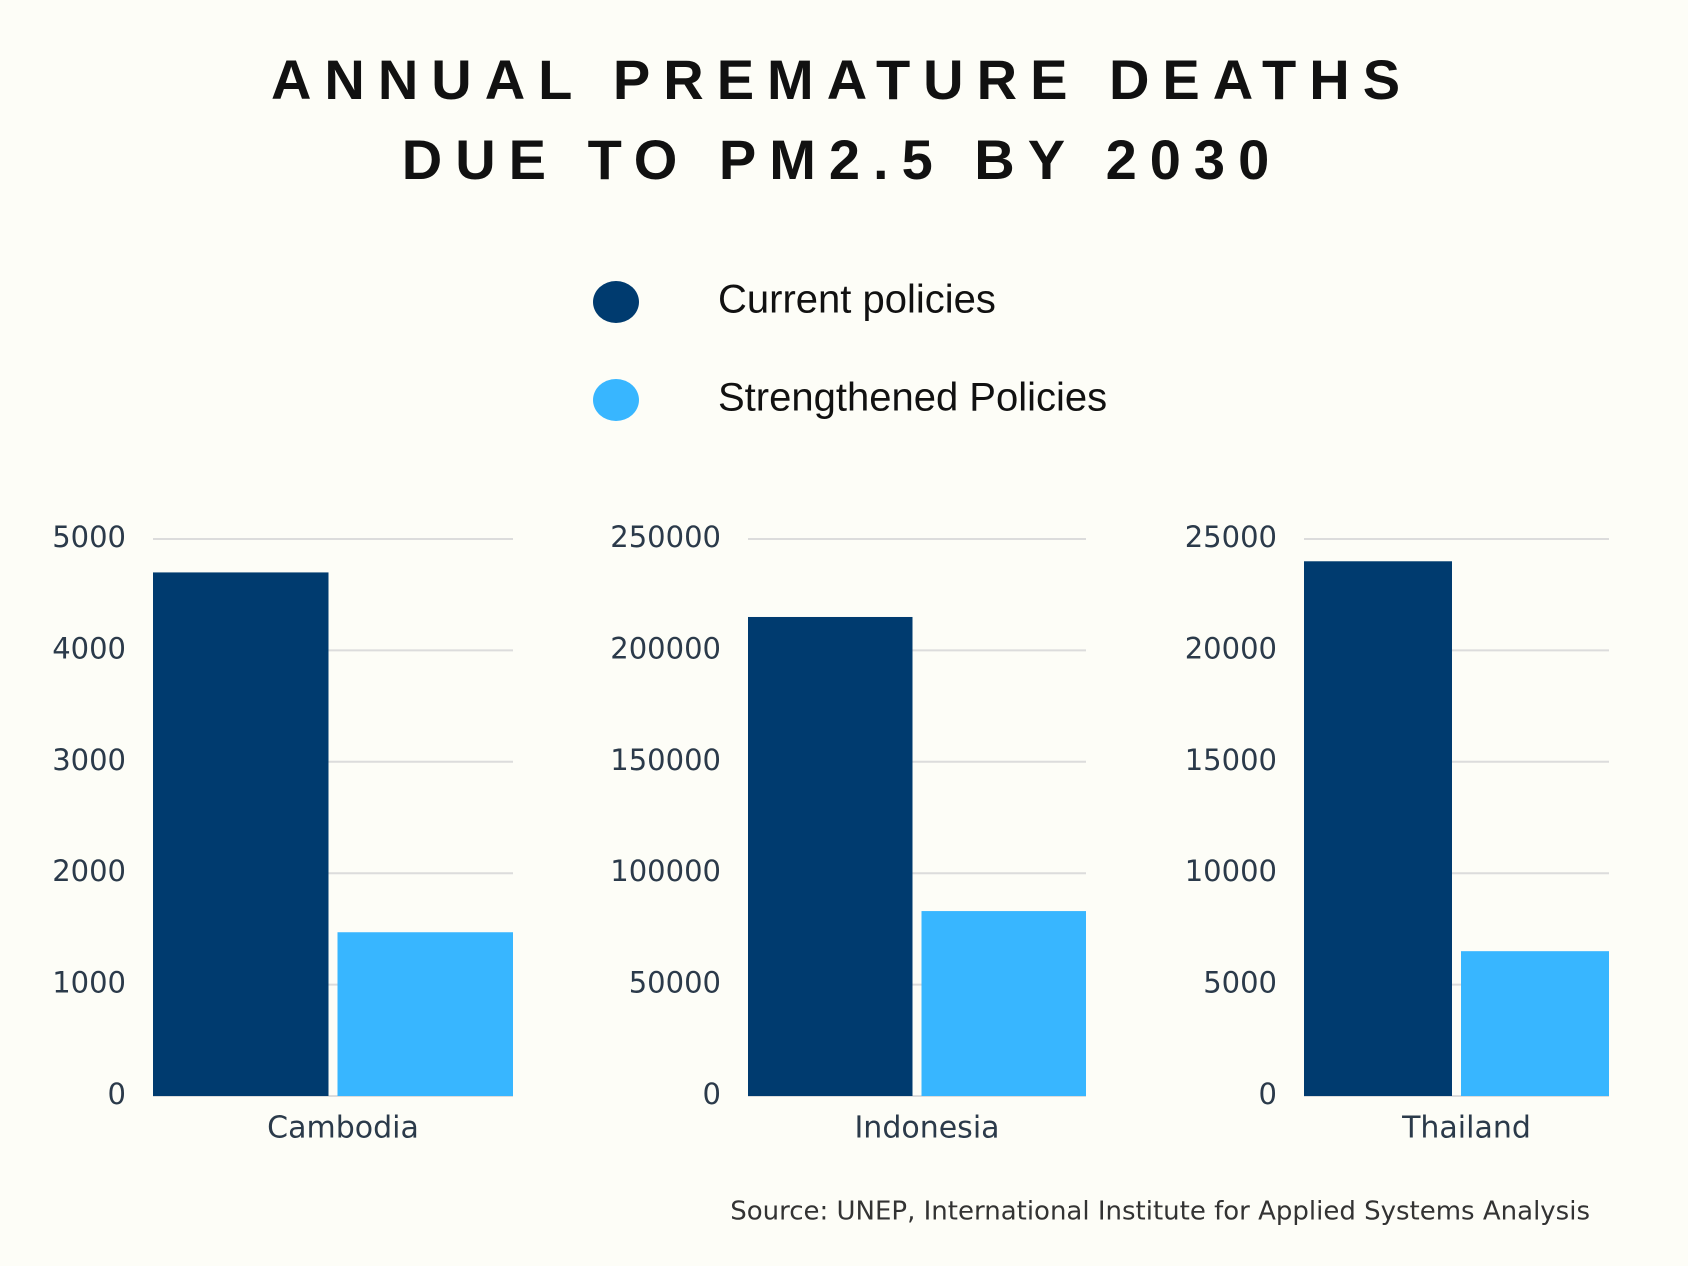 The image size is (1688, 1266). What do you see at coordinates (926, 1128) in the screenshot?
I see `x-tick-label: Indonesia` at bounding box center [926, 1128].